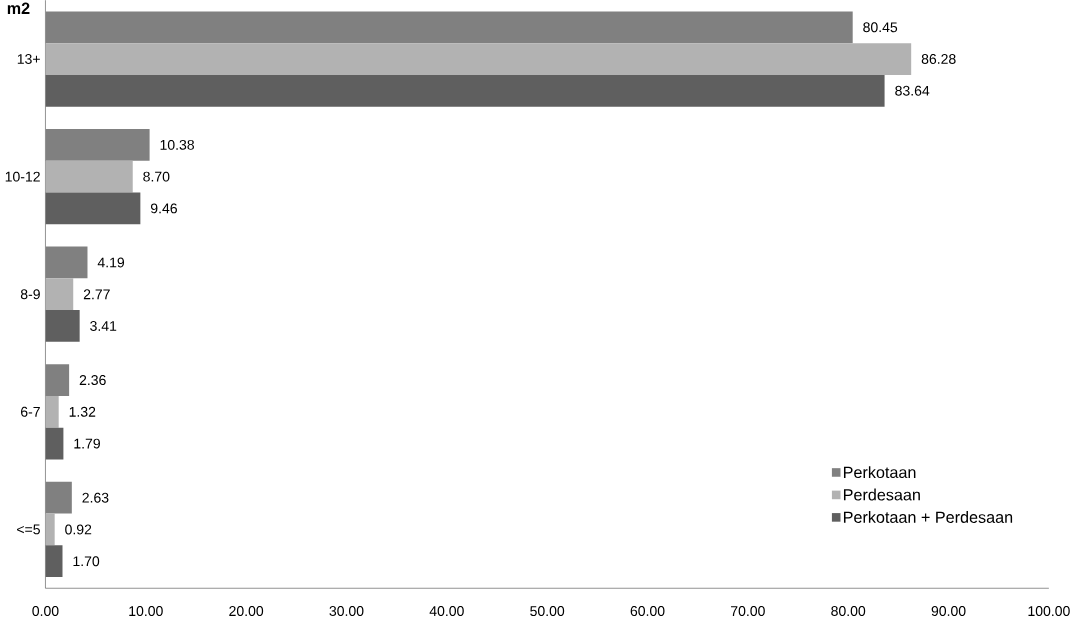 The image size is (1075, 621). Describe the element at coordinates (948, 611) in the screenshot. I see `x-tick-label: 90.00` at that location.